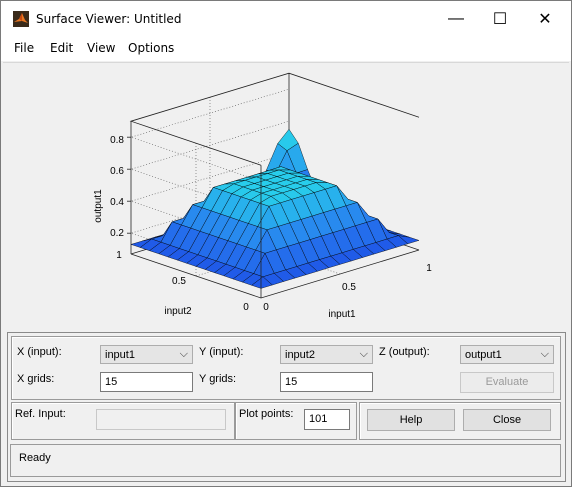 Image resolution: width=572 pixels, height=487 pixels. Describe the element at coordinates (62, 48) in the screenshot. I see `menu-edit: Edit` at that location.